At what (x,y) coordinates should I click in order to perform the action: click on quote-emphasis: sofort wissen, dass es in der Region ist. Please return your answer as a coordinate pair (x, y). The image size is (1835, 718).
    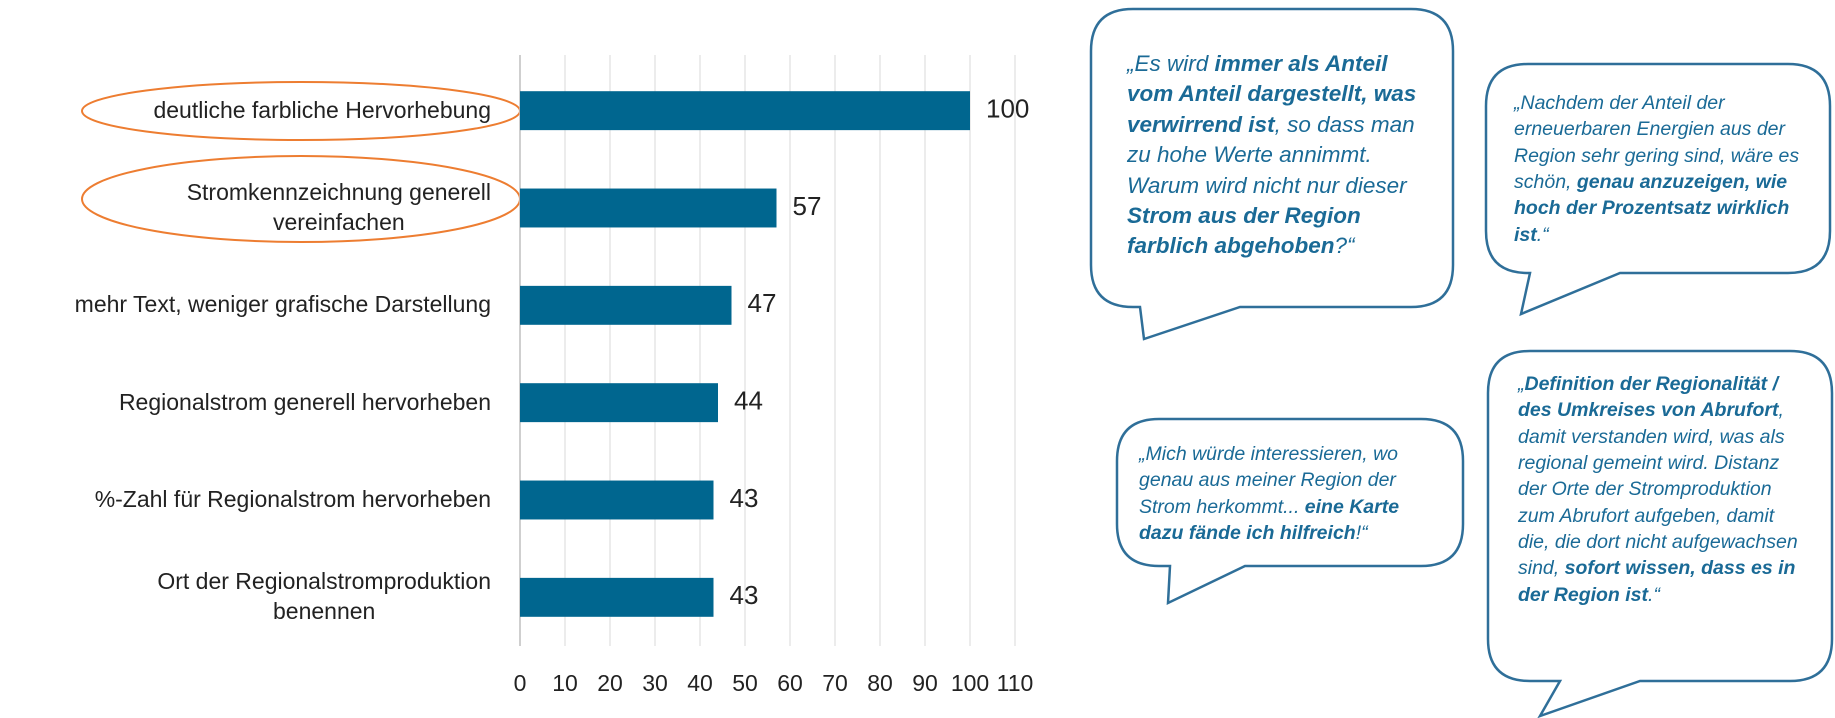
    Looking at the image, I should click on (1657, 581).